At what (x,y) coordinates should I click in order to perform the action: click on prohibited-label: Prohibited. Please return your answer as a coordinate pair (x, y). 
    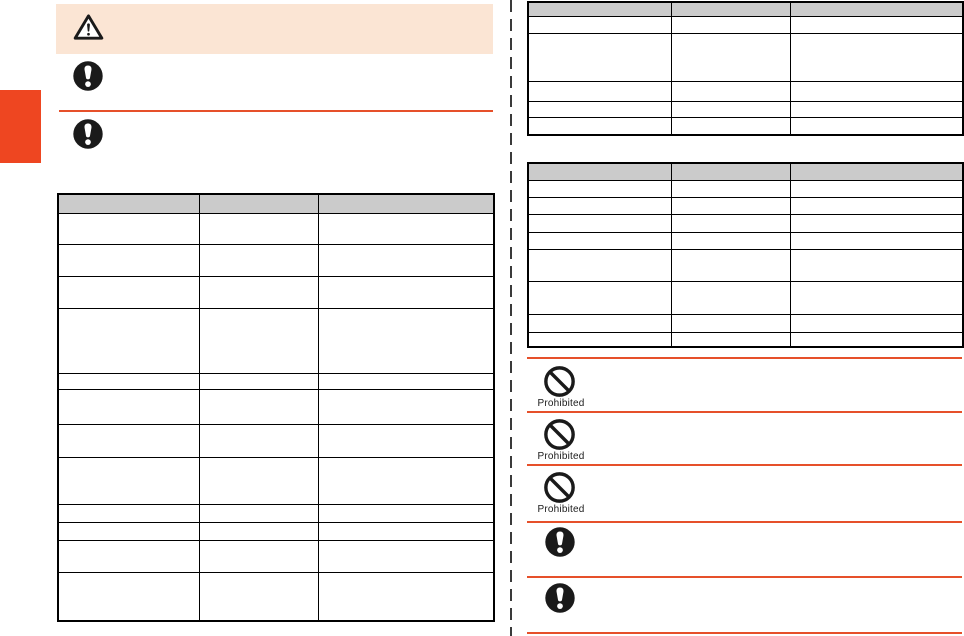
    Looking at the image, I should click on (561, 456).